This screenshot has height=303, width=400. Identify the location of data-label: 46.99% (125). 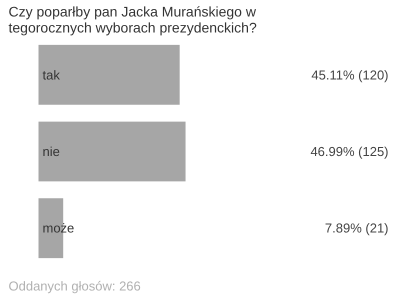
(349, 151).